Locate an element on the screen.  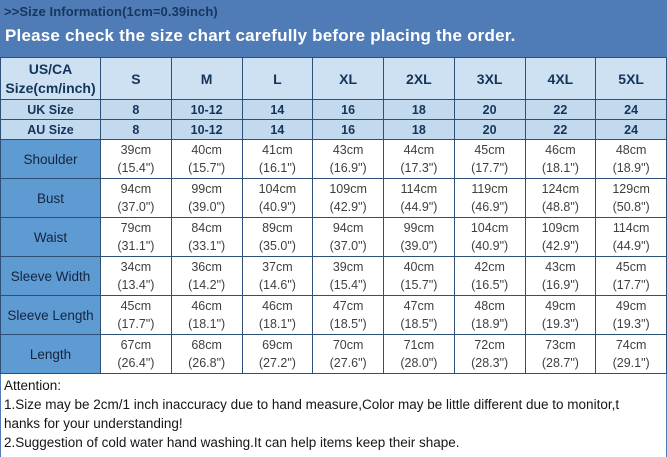
cm-value: 40cm is located at coordinates (419, 266).